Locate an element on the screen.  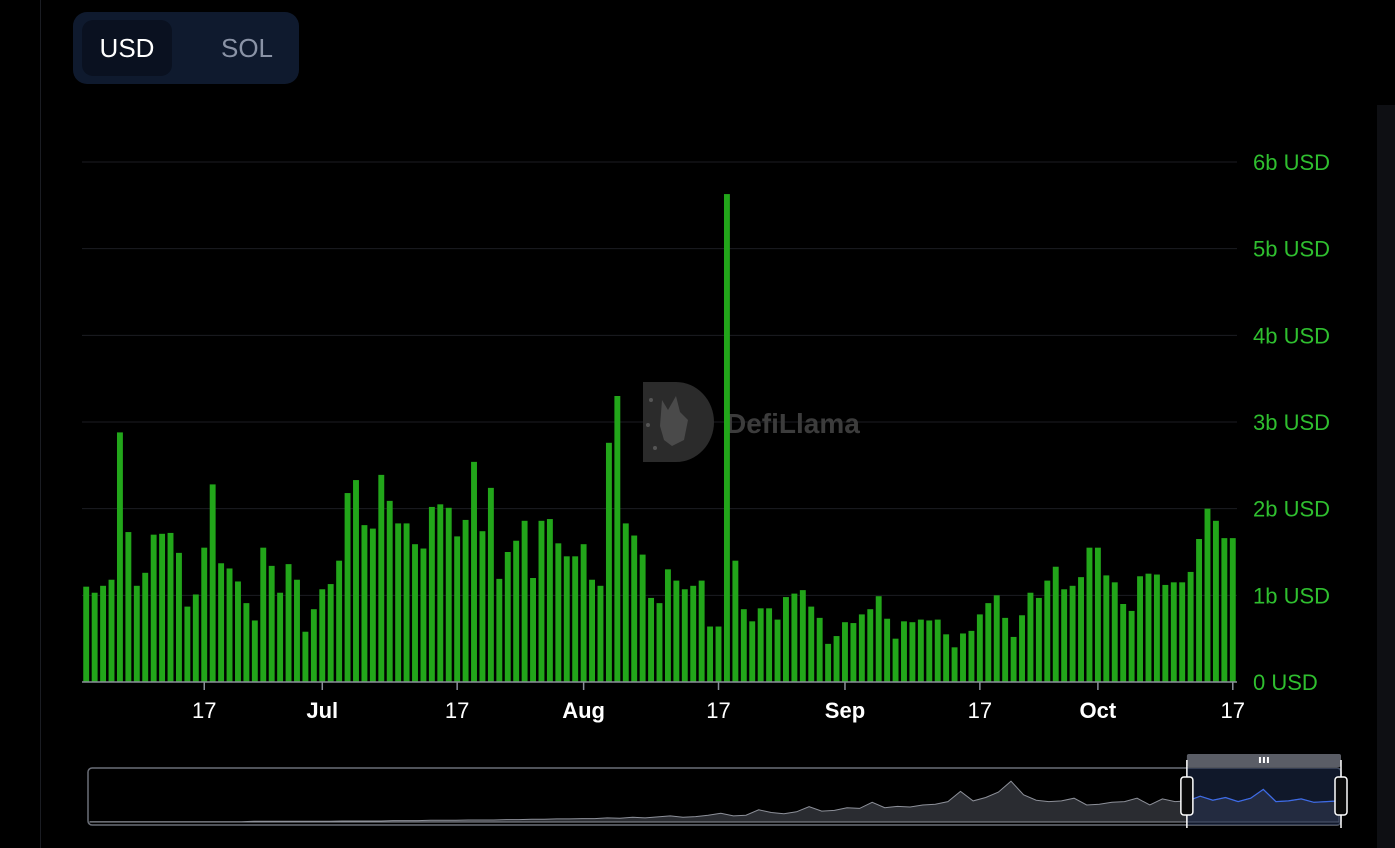
brush-selection is located at coordinates (1263, 796).